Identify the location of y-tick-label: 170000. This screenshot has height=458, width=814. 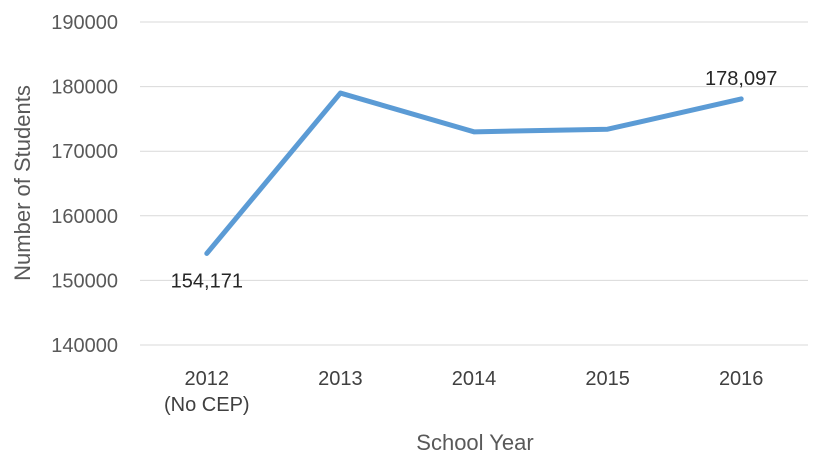
(84, 152).